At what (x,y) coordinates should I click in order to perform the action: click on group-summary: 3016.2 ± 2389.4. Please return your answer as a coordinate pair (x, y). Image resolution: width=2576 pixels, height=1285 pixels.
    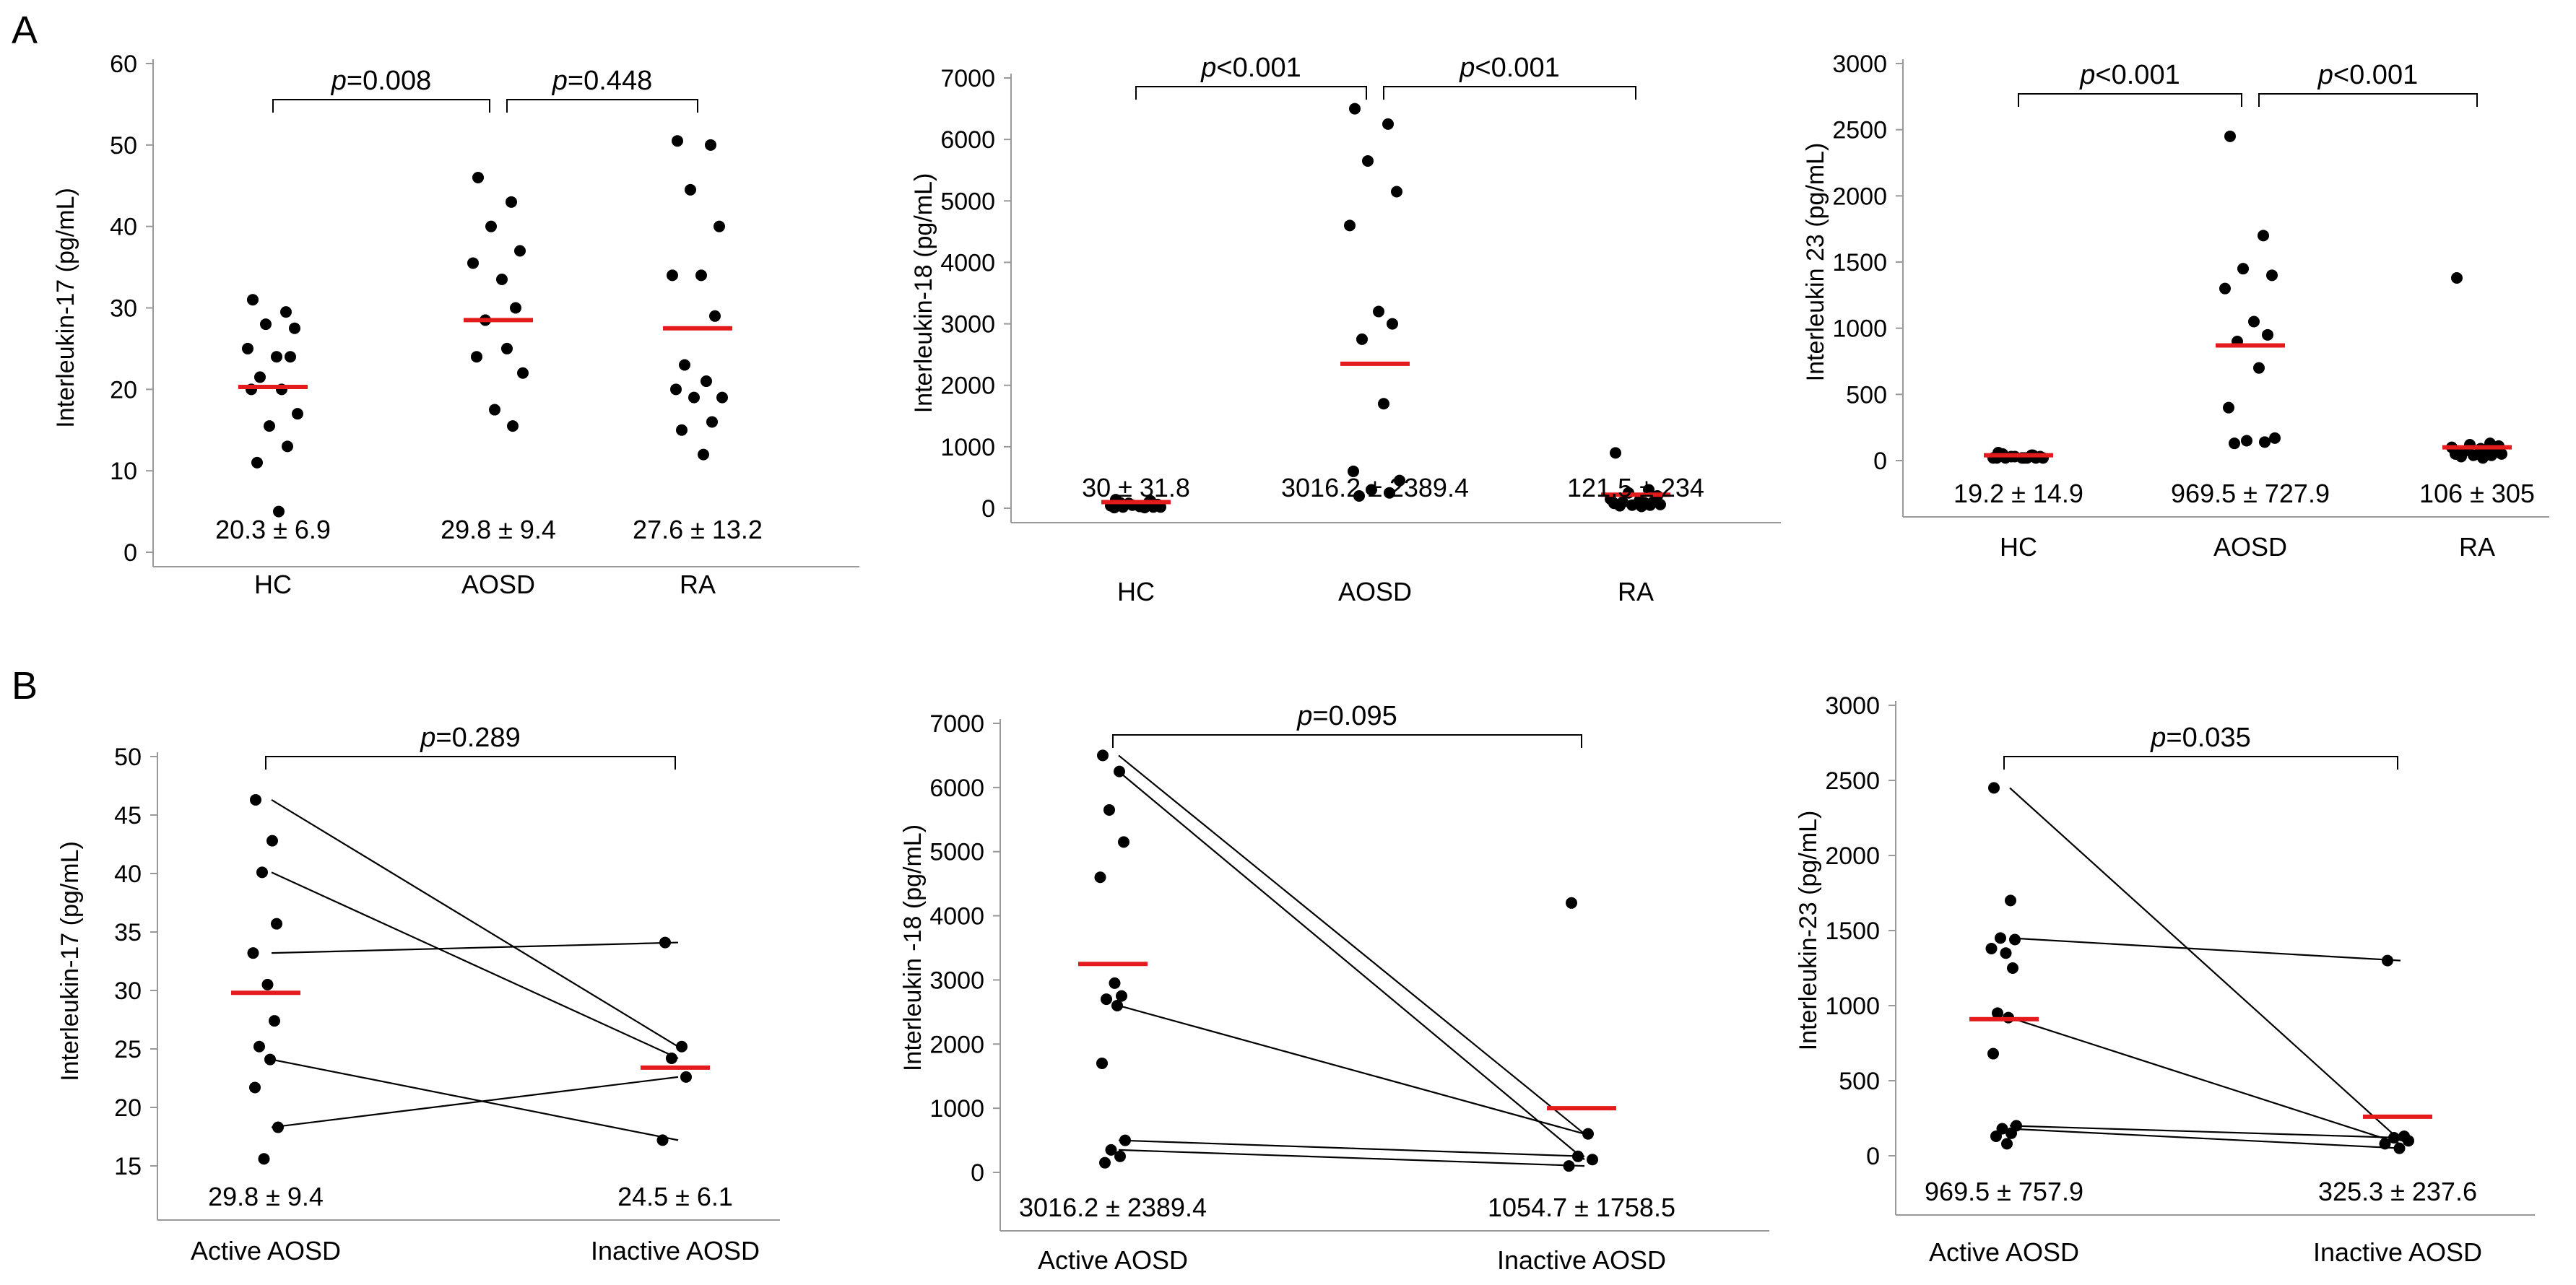
    Looking at the image, I should click on (1375, 488).